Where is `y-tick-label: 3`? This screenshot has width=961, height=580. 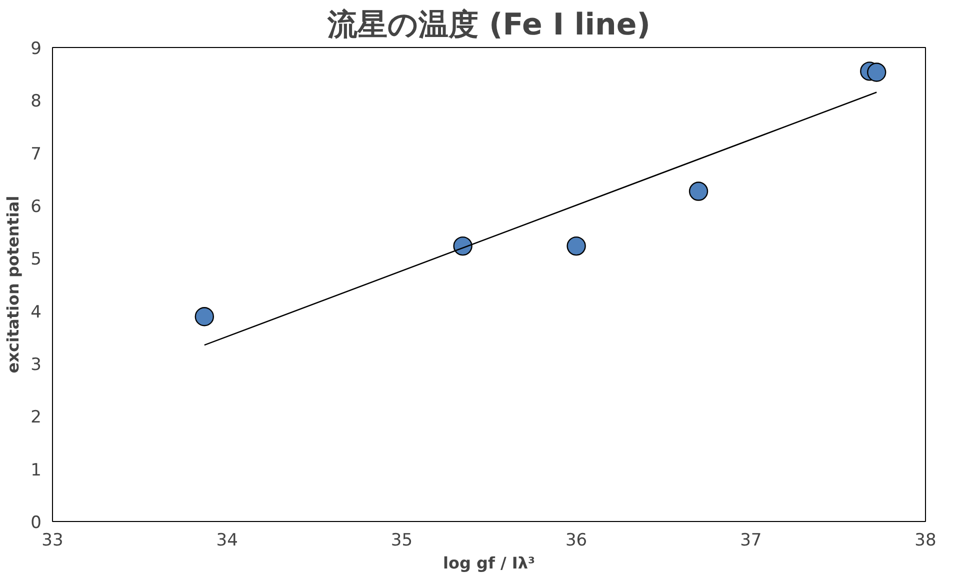 y-tick-label: 3 is located at coordinates (36, 365).